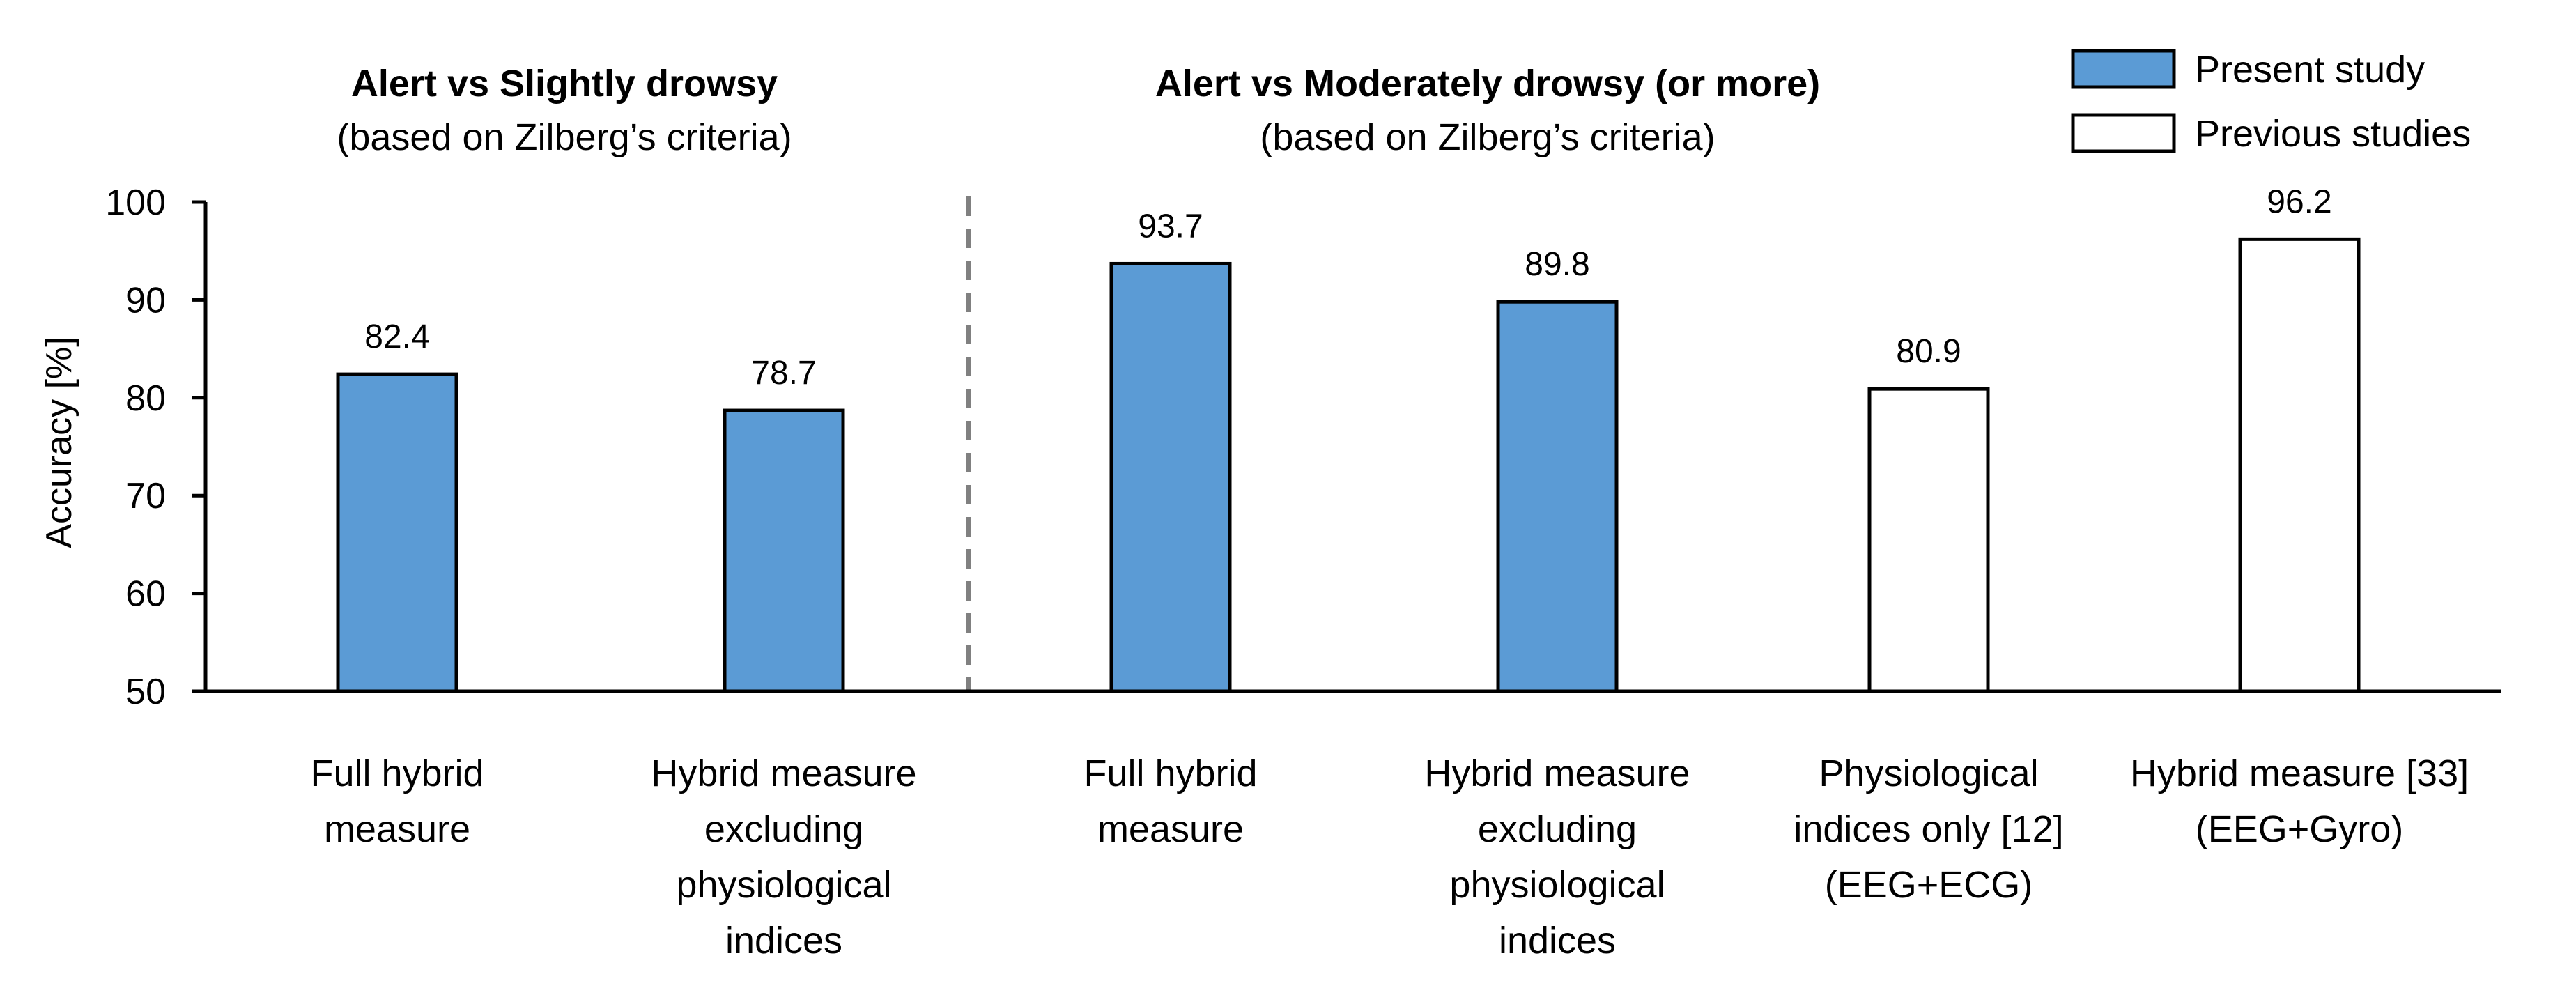 The image size is (2576, 995). Describe the element at coordinates (2123, 69) in the screenshot. I see `legend-swatch-present-study` at that location.